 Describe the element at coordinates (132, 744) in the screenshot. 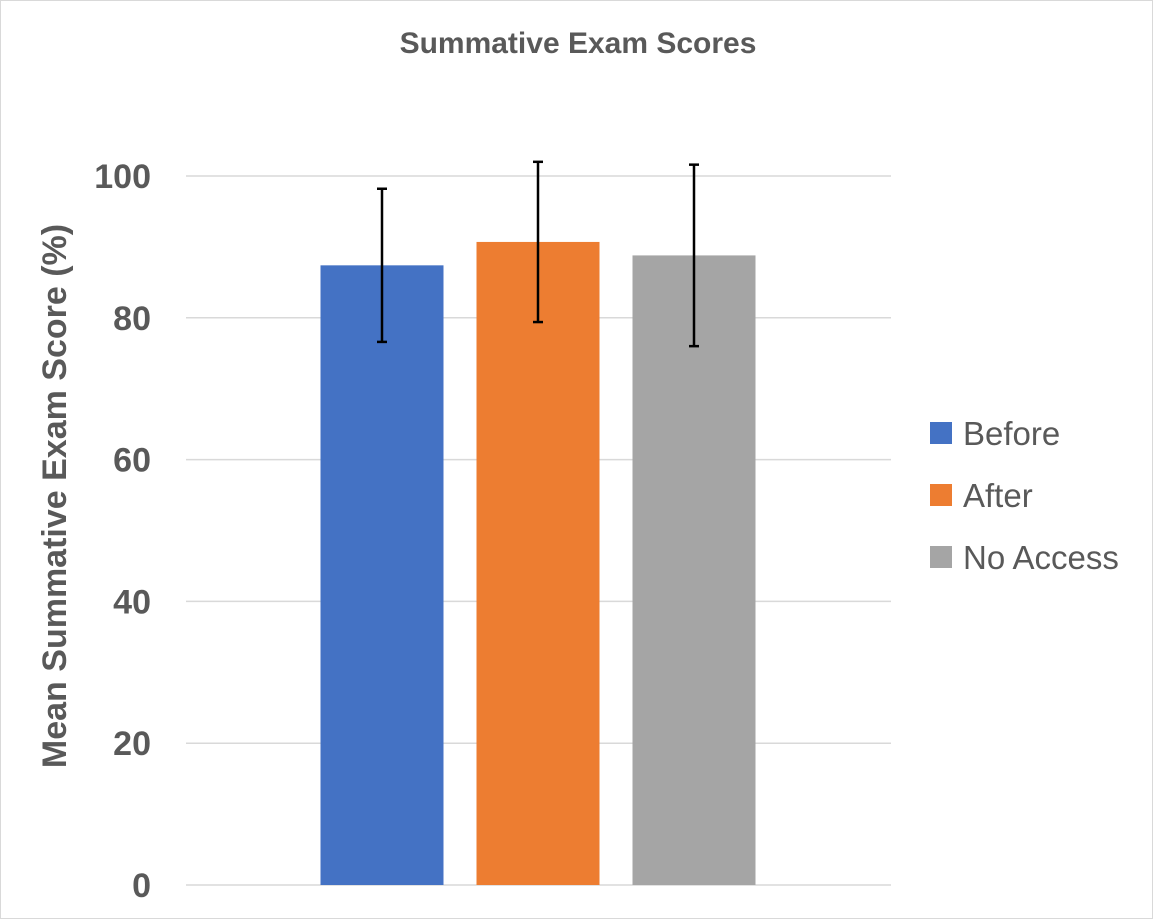

I see `y-tick-label: 20` at that location.